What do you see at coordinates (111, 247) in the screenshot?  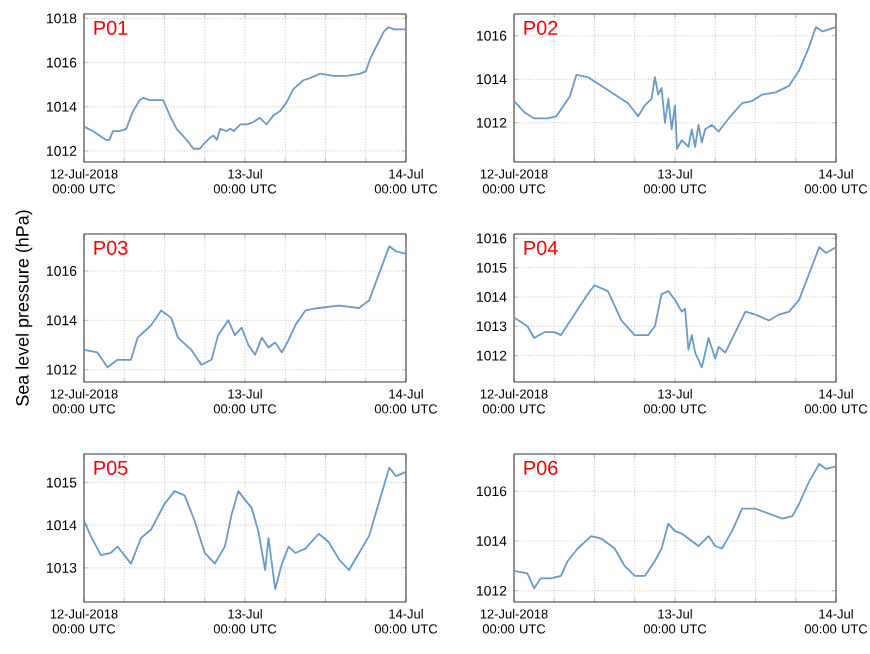 I see `chart-title: P03` at bounding box center [111, 247].